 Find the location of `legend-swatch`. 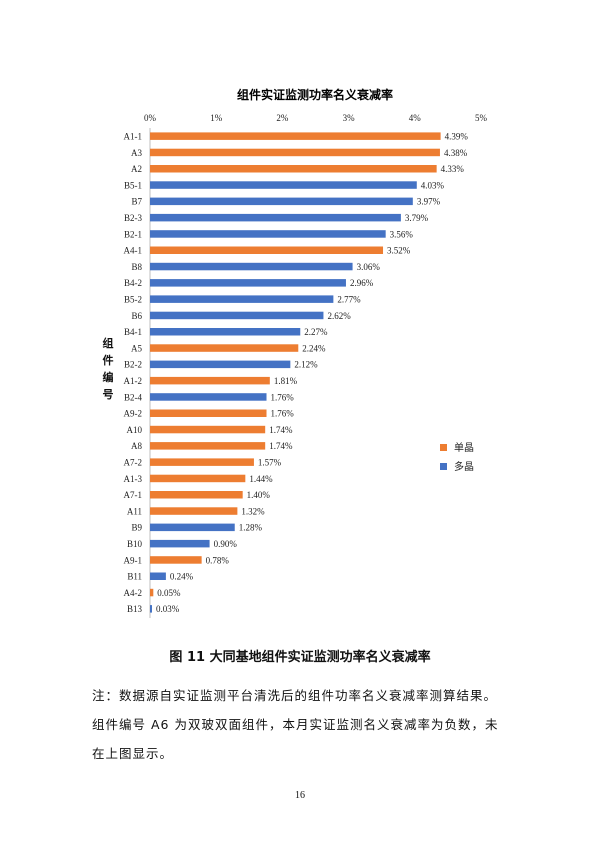

legend-swatch is located at coordinates (443, 466).